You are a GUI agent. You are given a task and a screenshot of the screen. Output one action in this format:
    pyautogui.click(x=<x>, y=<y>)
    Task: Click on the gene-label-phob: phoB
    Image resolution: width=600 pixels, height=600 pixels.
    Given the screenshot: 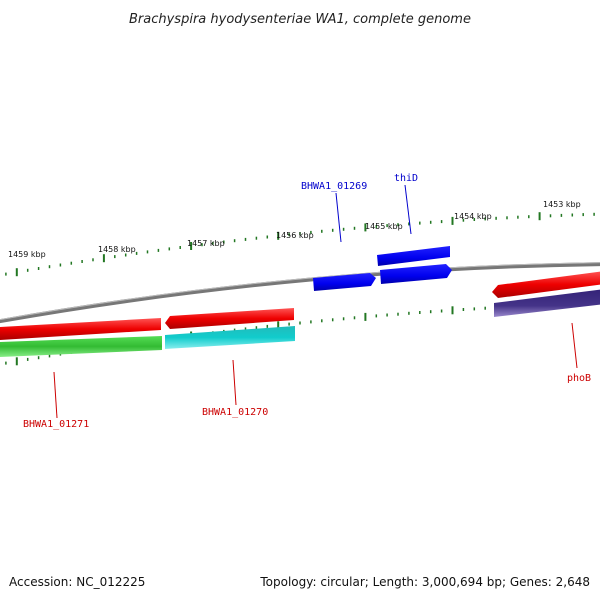 What is the action you would take?
    pyautogui.click(x=579, y=378)
    